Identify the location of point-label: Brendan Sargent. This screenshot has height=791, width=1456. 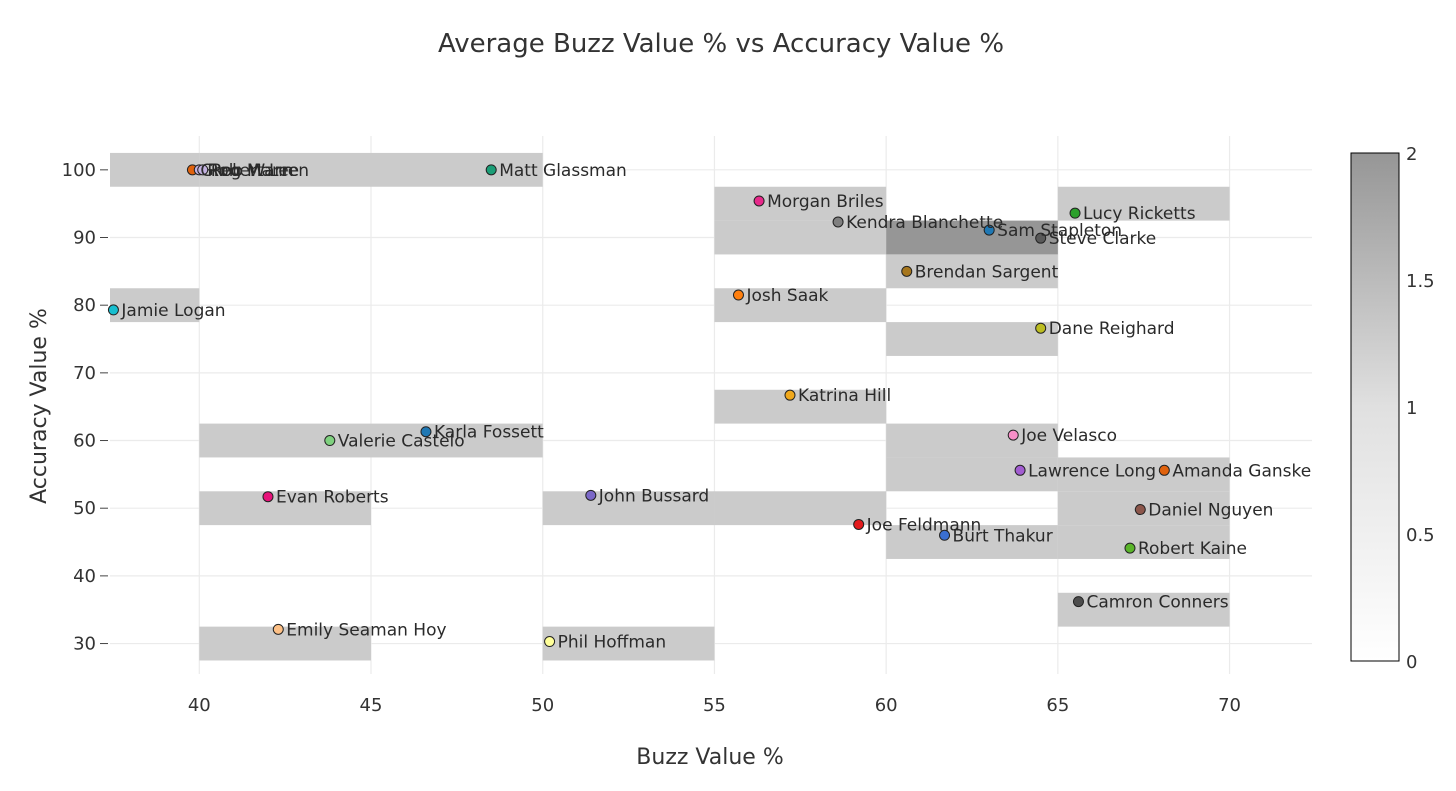
(987, 272).